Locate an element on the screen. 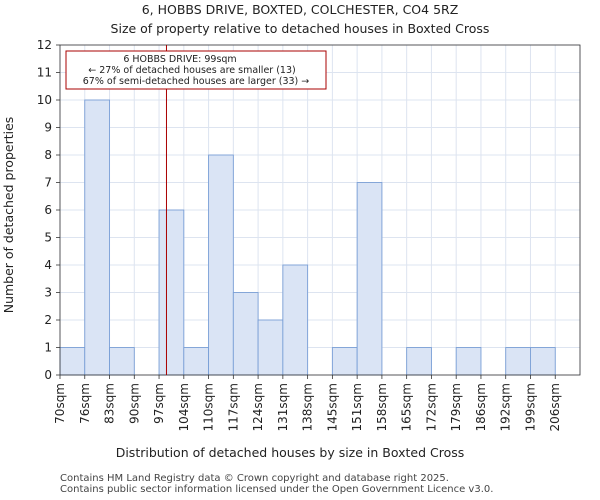  y-axis-label: Number of detached properties is located at coordinates (8, 215).